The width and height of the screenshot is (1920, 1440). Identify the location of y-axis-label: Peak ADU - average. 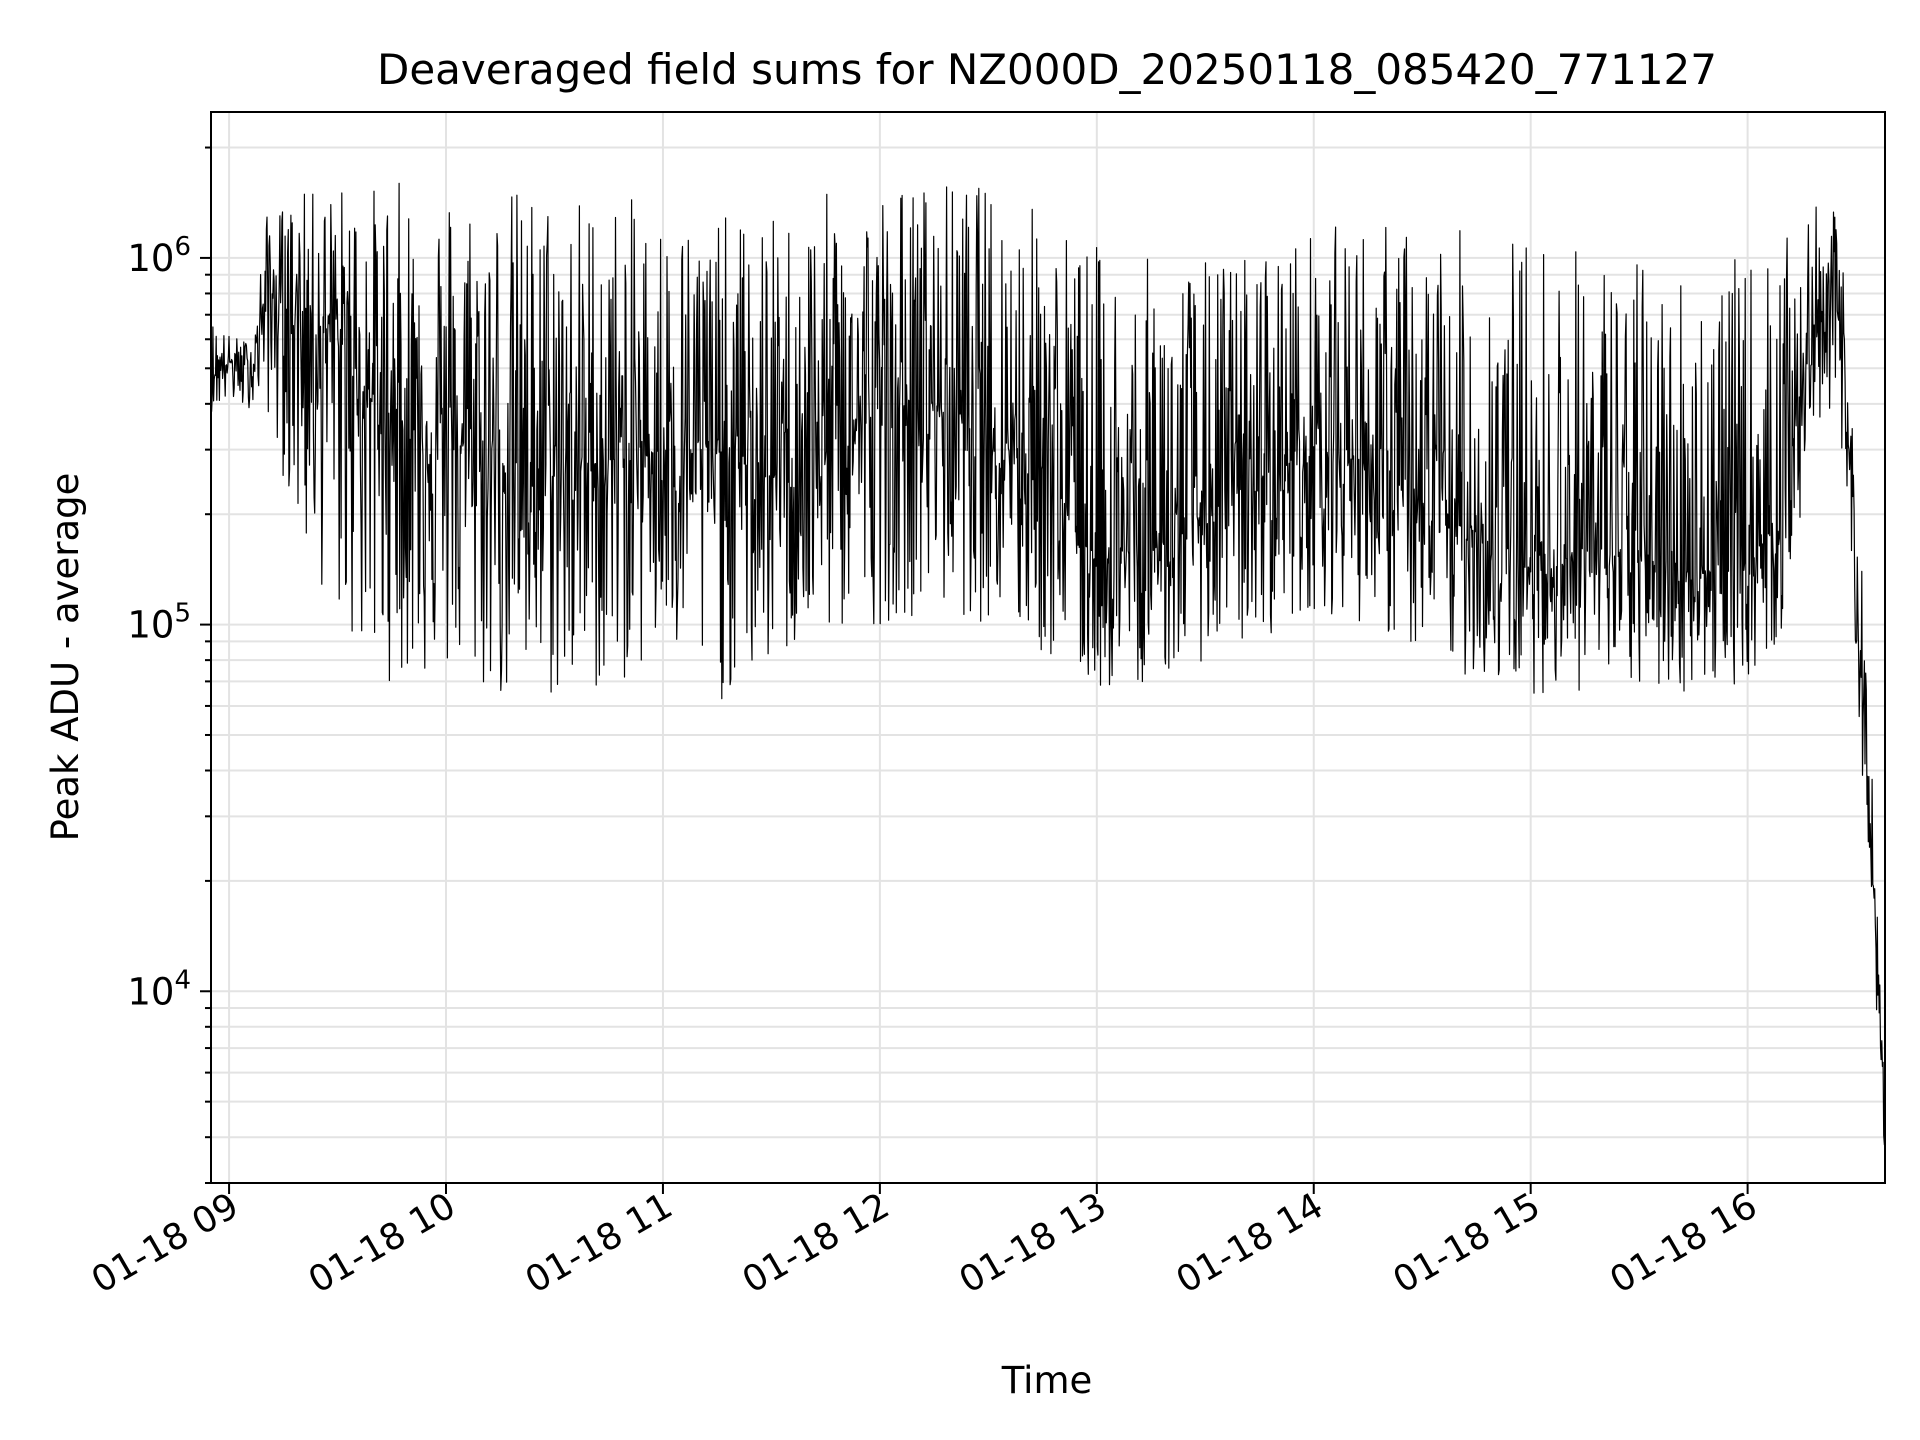
(65, 657).